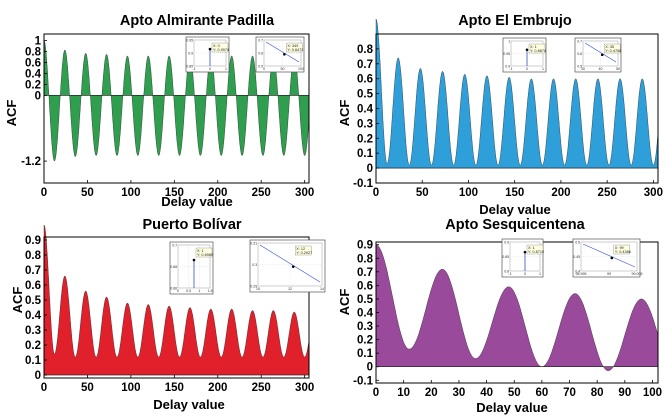  I want to click on x-tick-label: 30, so click(459, 393).